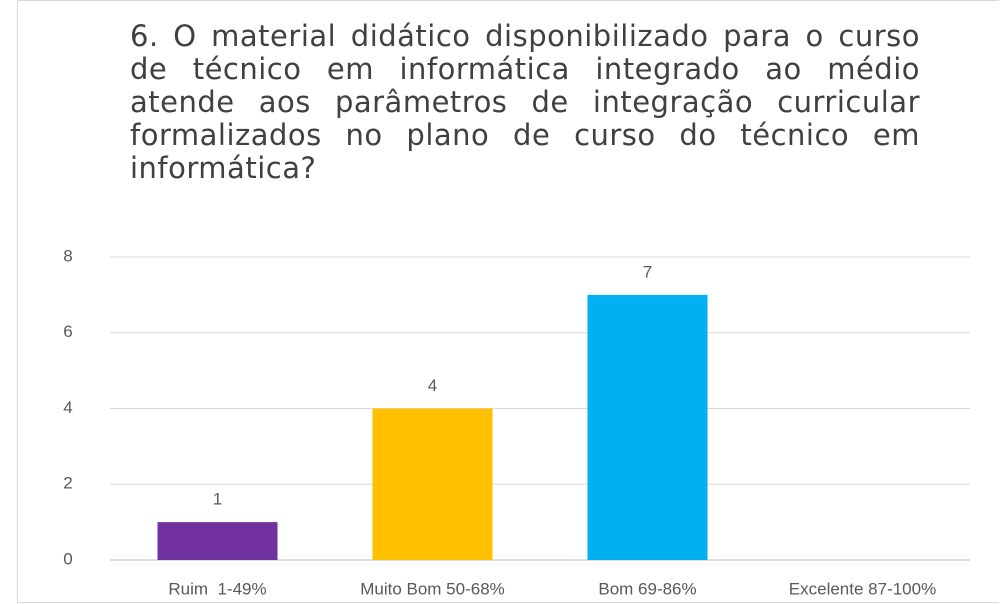 The width and height of the screenshot is (1000, 604). I want to click on y-tick-label: 4, so click(67, 407).